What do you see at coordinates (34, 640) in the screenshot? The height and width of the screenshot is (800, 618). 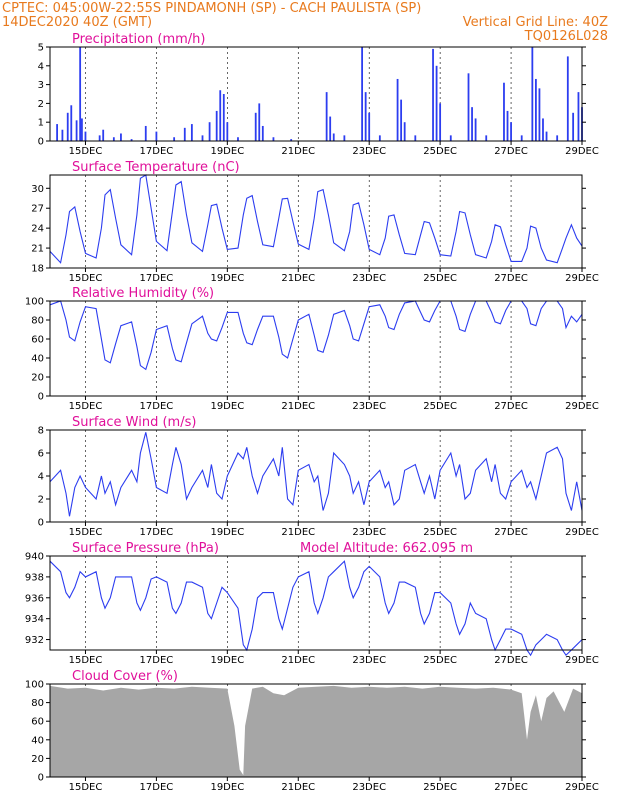 I see `y-tick-label: 932` at bounding box center [34, 640].